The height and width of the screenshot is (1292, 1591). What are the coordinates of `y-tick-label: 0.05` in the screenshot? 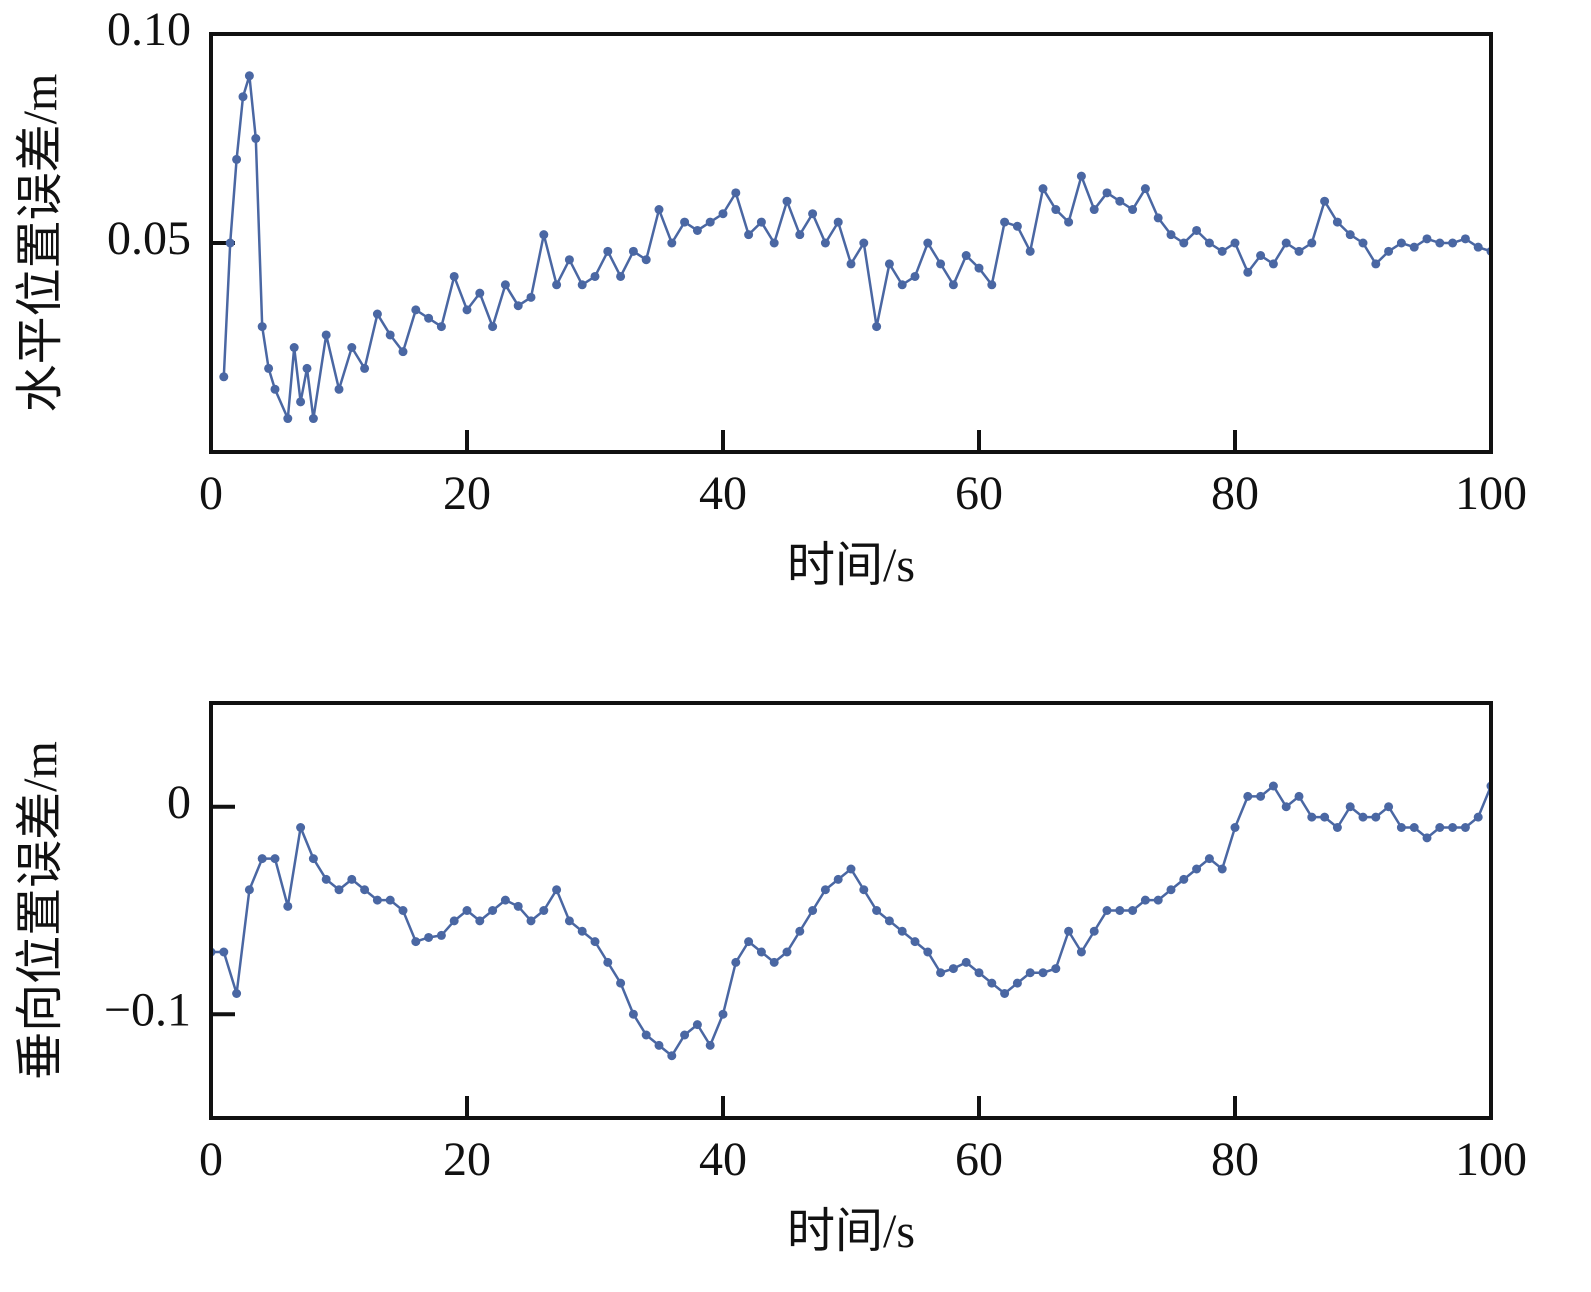 It's located at (149, 238).